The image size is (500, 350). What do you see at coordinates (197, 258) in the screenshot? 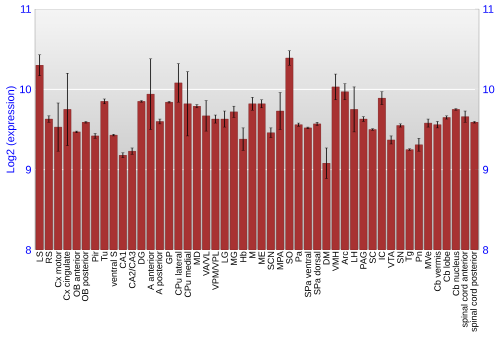
I see `x-tick-label: MD` at bounding box center [197, 258].